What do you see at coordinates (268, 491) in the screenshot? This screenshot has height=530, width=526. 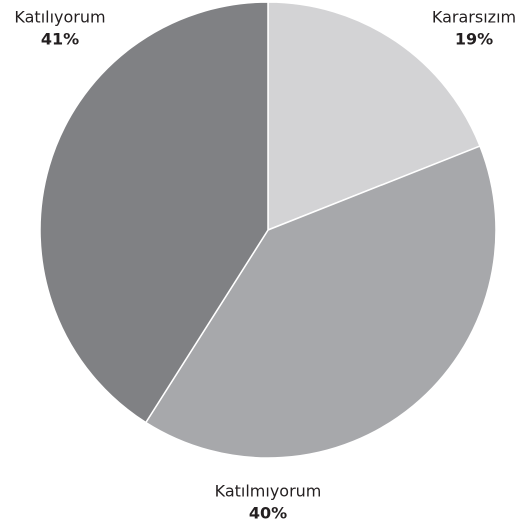 I see `slice-label: Katılmıyorum` at bounding box center [268, 491].